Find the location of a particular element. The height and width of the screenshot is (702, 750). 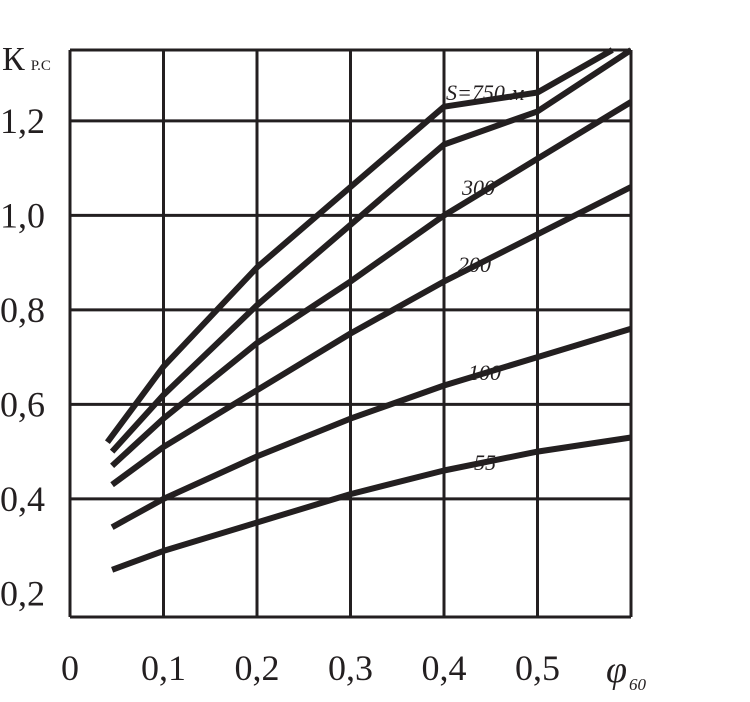

curve-labels: S=750 м 300 200 100 55 is located at coordinates (485, 277).